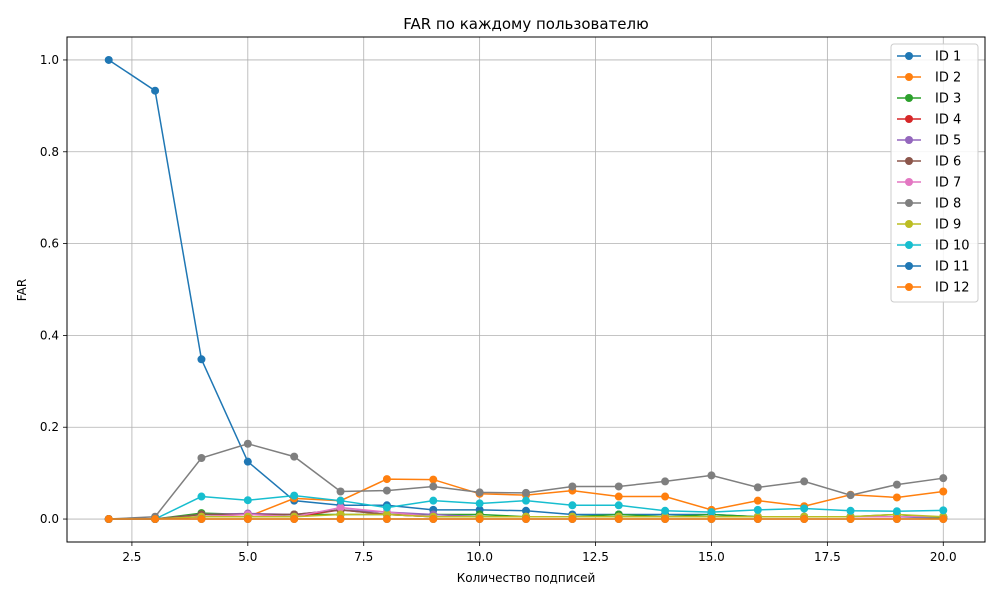  Describe the element at coordinates (827, 557) in the screenshot. I see `x-tick-label: 17.5` at that location.